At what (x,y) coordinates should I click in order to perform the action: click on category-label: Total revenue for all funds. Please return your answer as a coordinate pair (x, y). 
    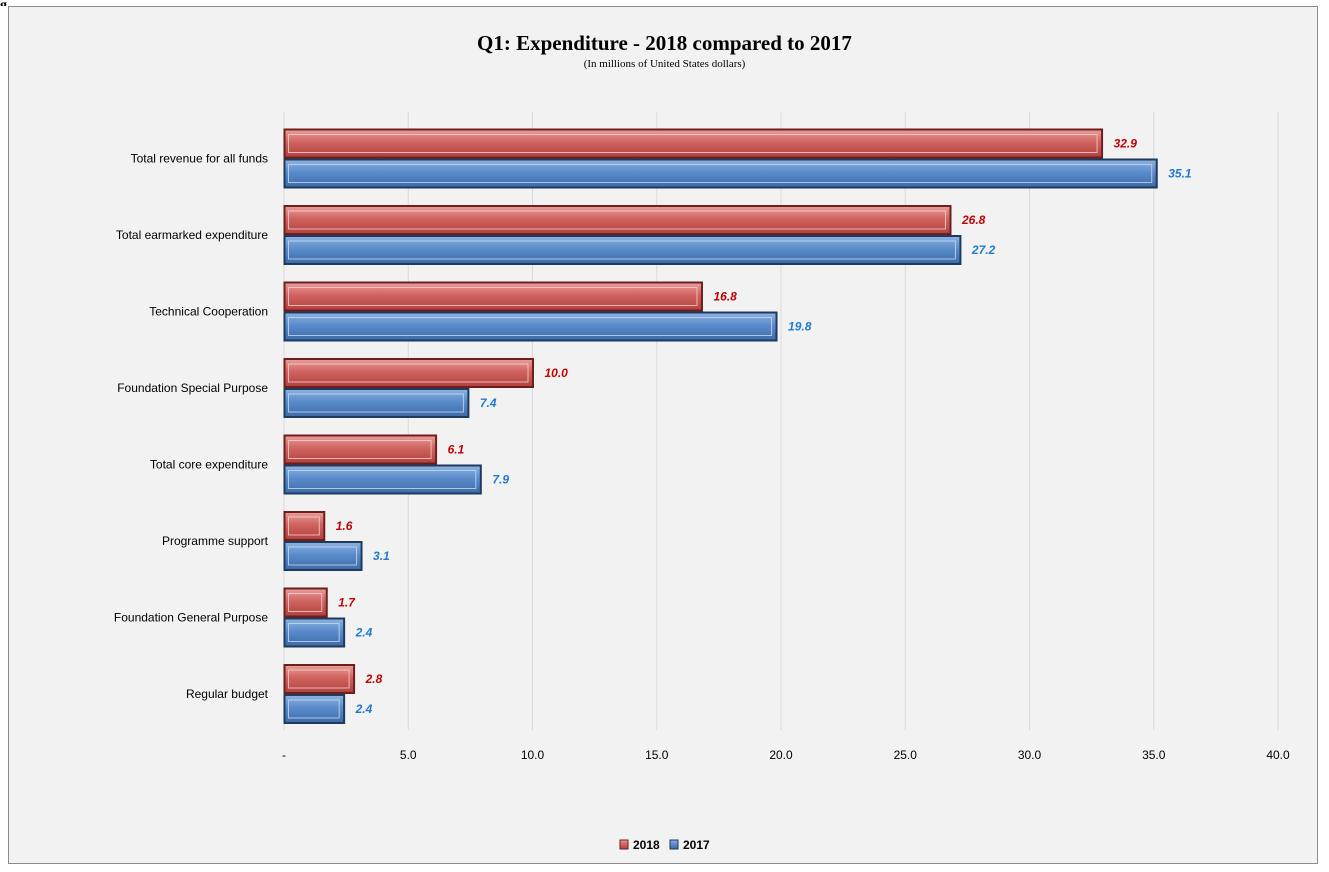
    Looking at the image, I should click on (199, 159).